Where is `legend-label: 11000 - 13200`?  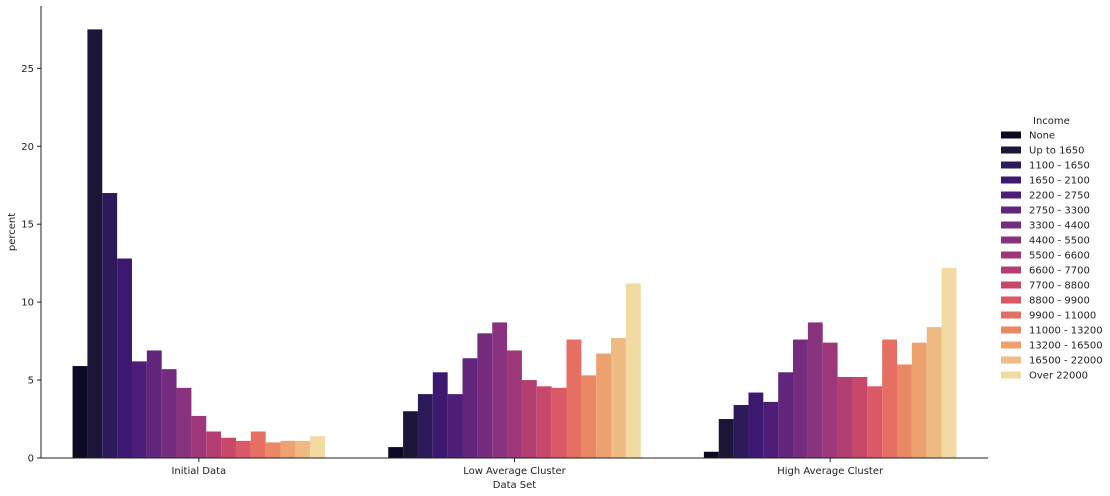 legend-label: 11000 - 13200 is located at coordinates (1066, 331).